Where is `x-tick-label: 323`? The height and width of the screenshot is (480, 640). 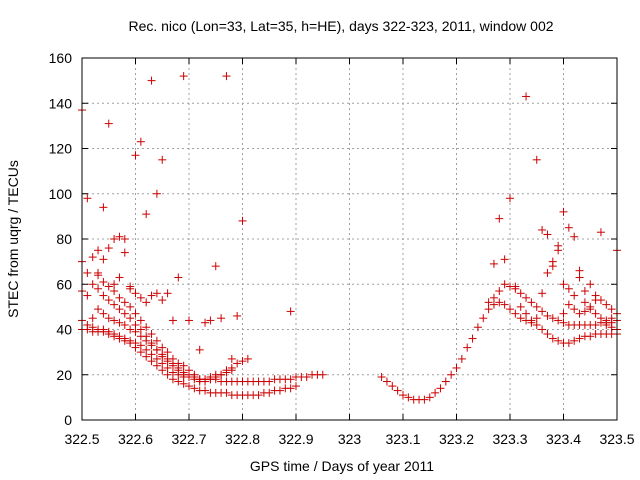 x-tick-label: 323 is located at coordinates (350, 439).